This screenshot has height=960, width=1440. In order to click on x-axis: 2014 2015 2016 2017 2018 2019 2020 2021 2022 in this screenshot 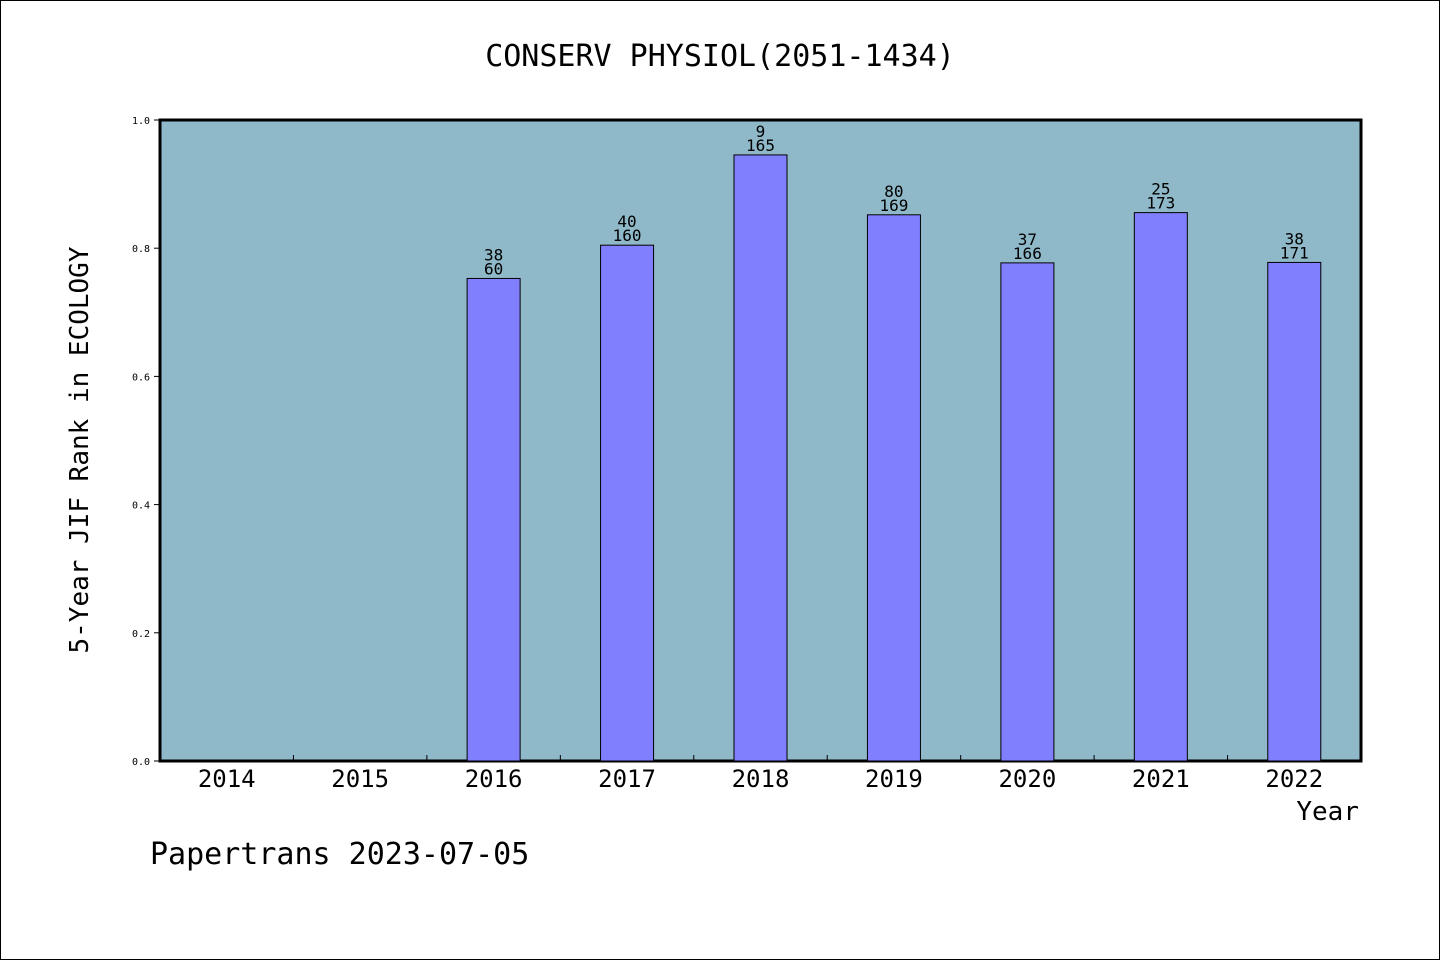, I will do `click(760, 774)`.